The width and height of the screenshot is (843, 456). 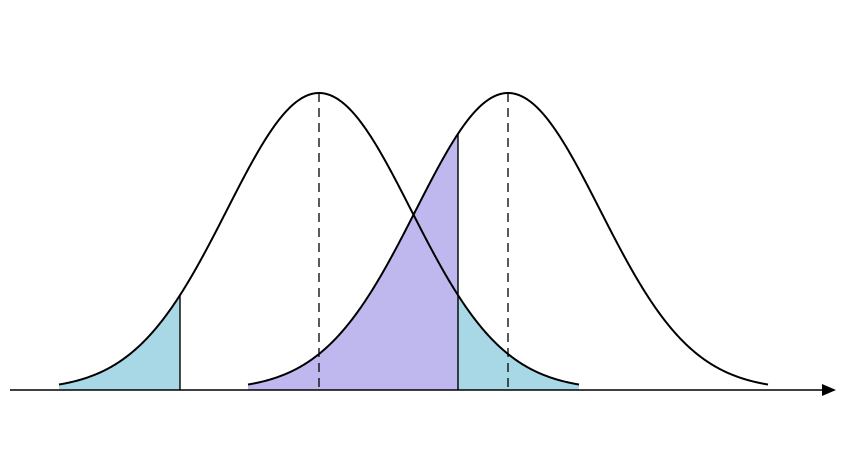 What do you see at coordinates (353, 261) in the screenshot?
I see `right-curve-lower-region` at bounding box center [353, 261].